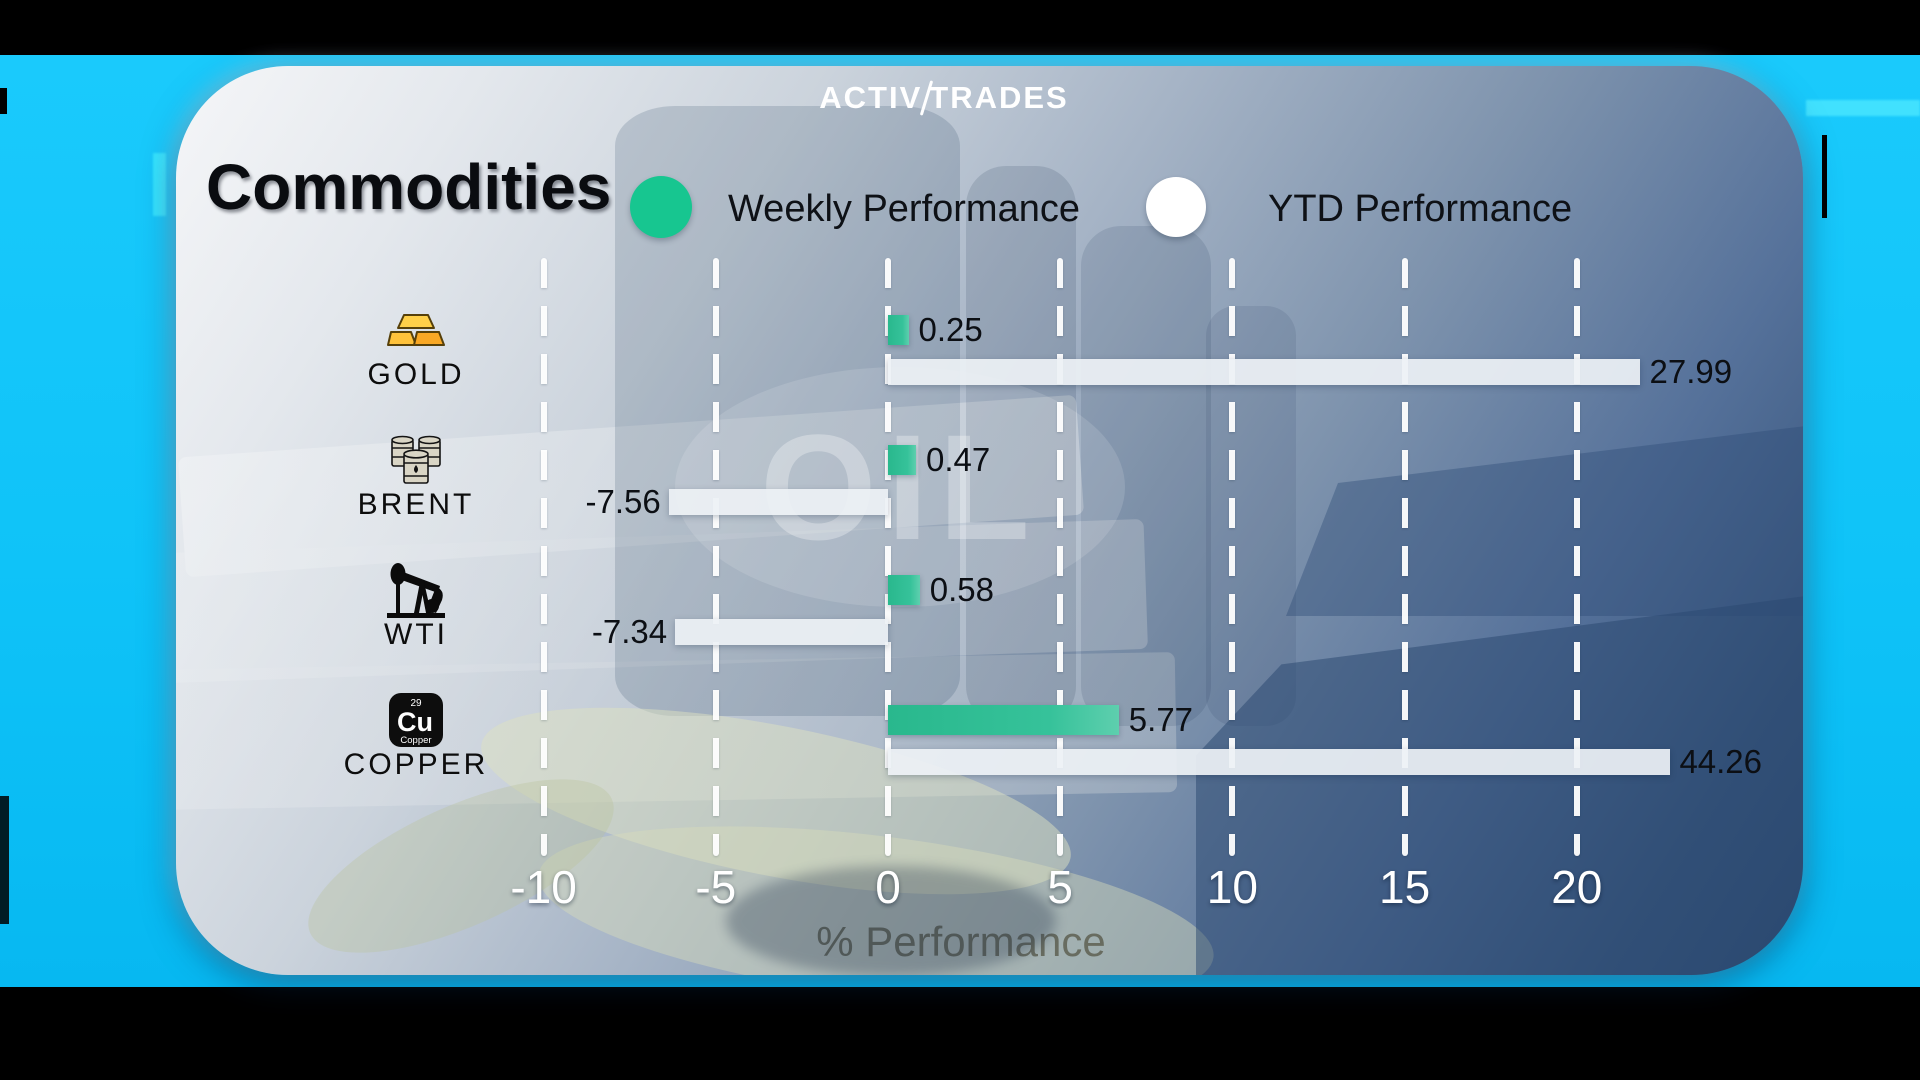 The height and width of the screenshot is (1080, 1920). Describe the element at coordinates (3, 101) in the screenshot. I see `left-black-mark-artifact` at that location.